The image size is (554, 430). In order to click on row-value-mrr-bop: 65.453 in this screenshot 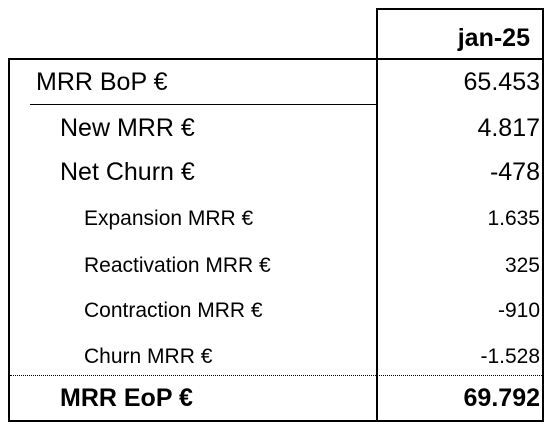, I will do `click(501, 82)`.